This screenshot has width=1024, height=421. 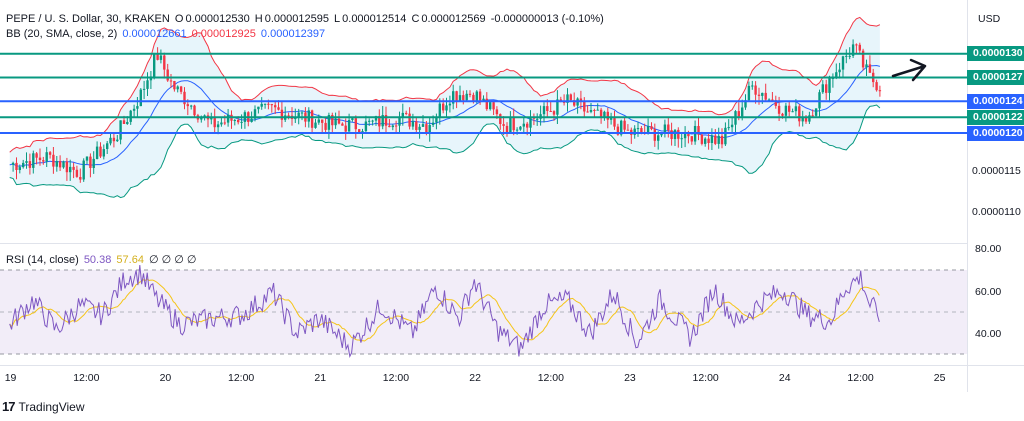 What do you see at coordinates (996, 171) in the screenshot?
I see `price-axis-label: 0.0000115` at bounding box center [996, 171].